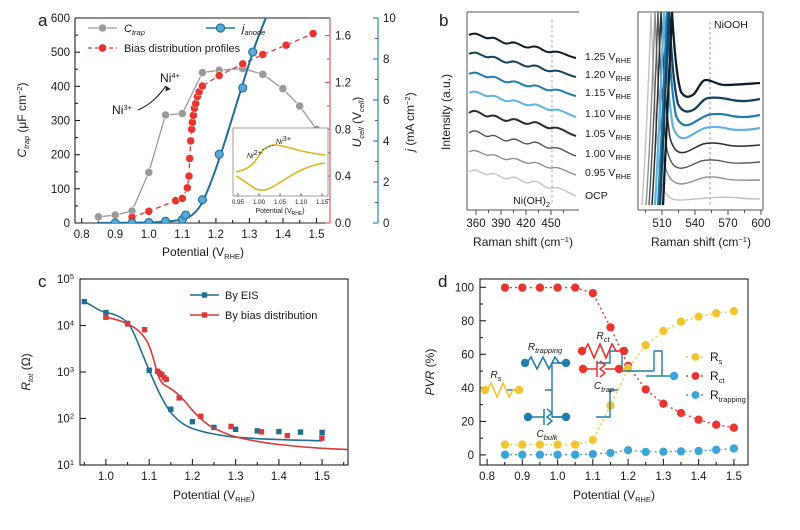 This screenshot has width=800, height=530. What do you see at coordinates (343, 37) in the screenshot?
I see `svg-text: 1.6` at bounding box center [343, 37].